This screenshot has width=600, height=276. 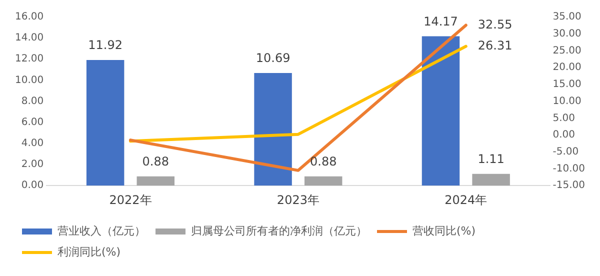 I want to click on y-tick-label: 12.00, so click(x=29, y=59).